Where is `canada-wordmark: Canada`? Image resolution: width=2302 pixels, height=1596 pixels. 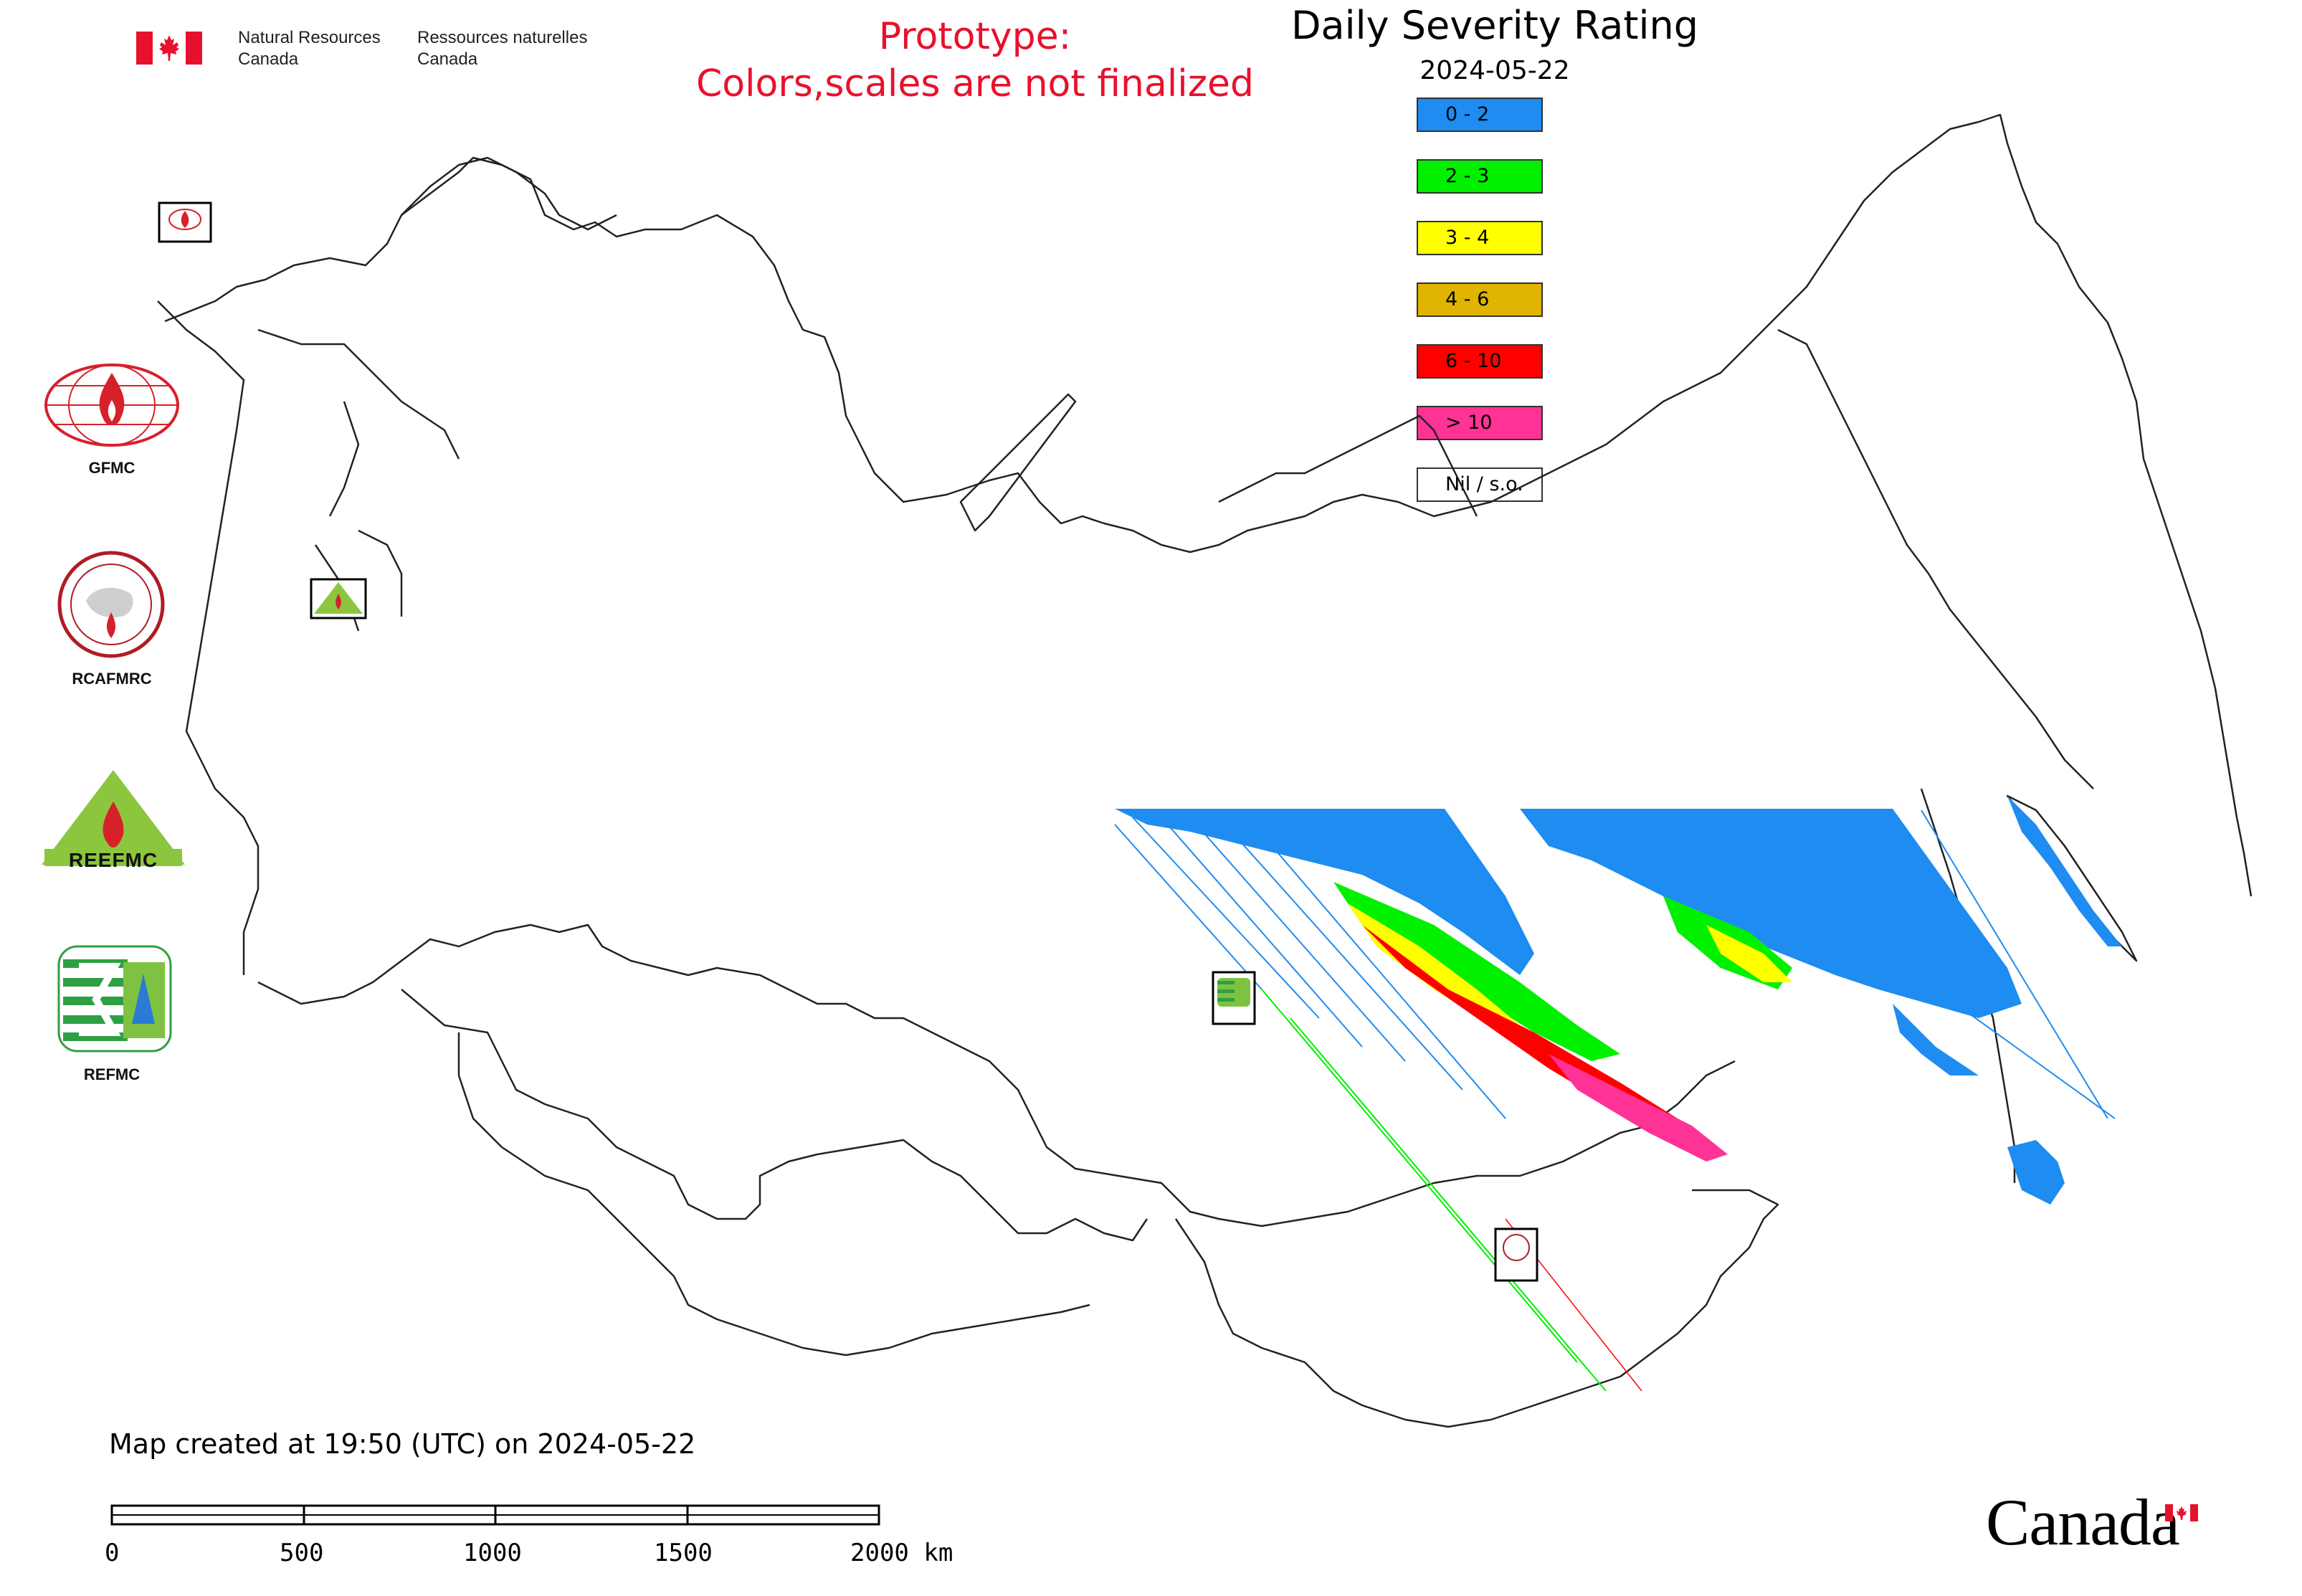 canada-wordmark: Canada is located at coordinates (2104, 1523).